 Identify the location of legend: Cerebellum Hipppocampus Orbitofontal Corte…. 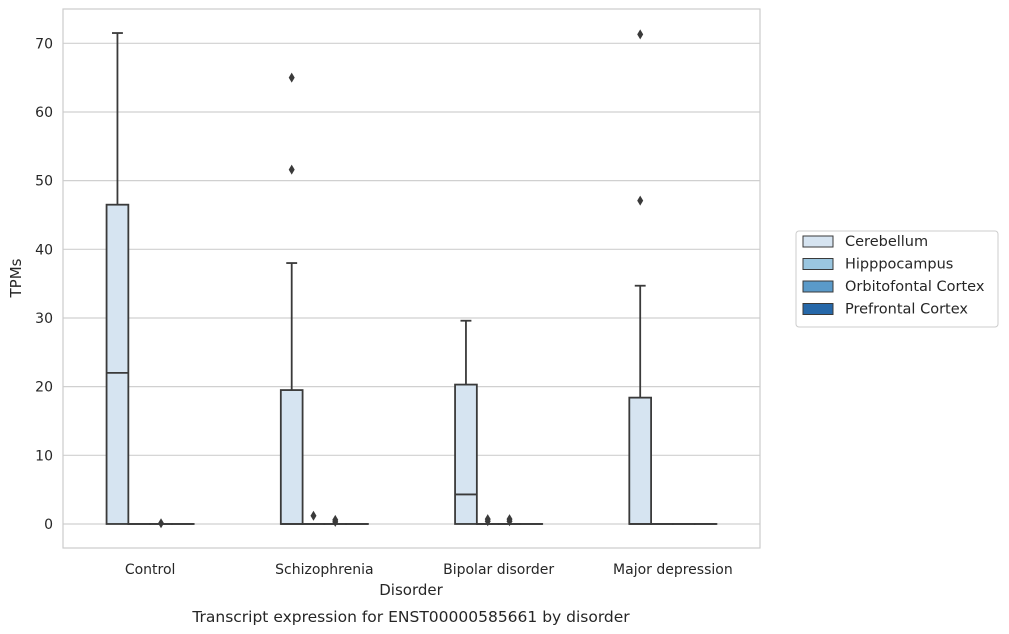
(897, 279).